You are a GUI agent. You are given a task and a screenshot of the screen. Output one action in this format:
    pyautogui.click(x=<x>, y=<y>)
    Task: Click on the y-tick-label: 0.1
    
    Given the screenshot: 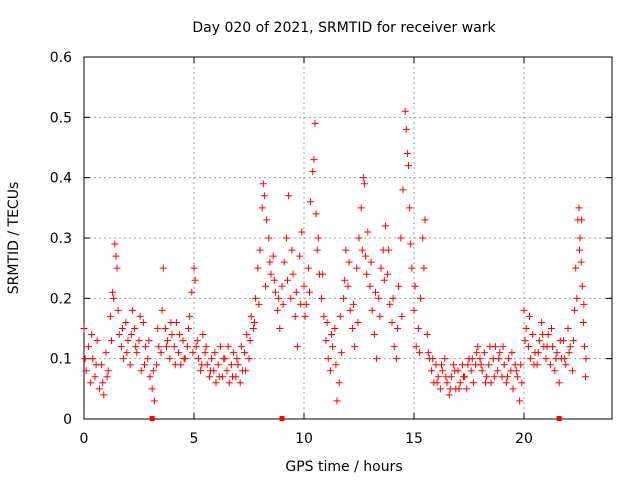 What is the action you would take?
    pyautogui.click(x=61, y=360)
    